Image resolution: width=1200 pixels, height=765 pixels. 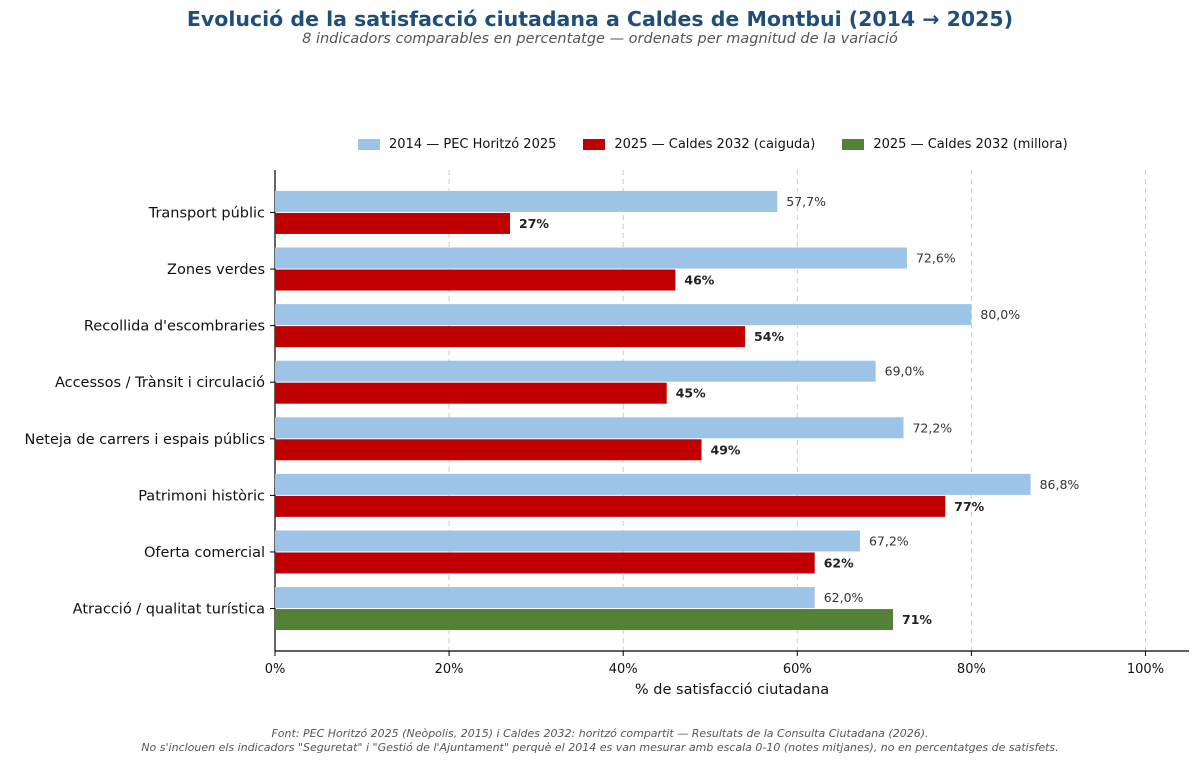 I want to click on x-tick-label: 80%, so click(x=971, y=669).